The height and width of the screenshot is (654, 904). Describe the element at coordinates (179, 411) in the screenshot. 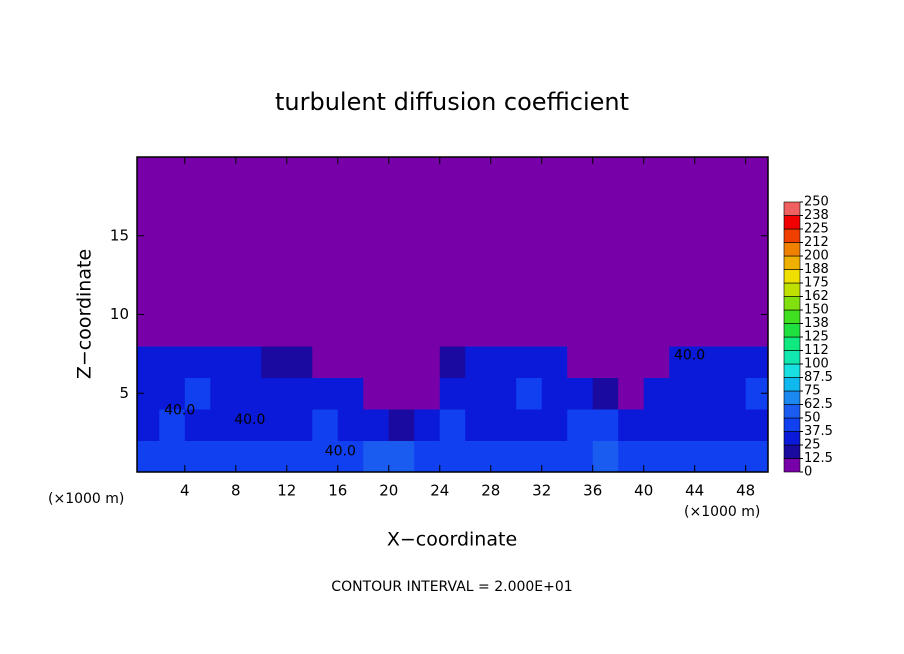

I see `contour-label: 40.0` at that location.